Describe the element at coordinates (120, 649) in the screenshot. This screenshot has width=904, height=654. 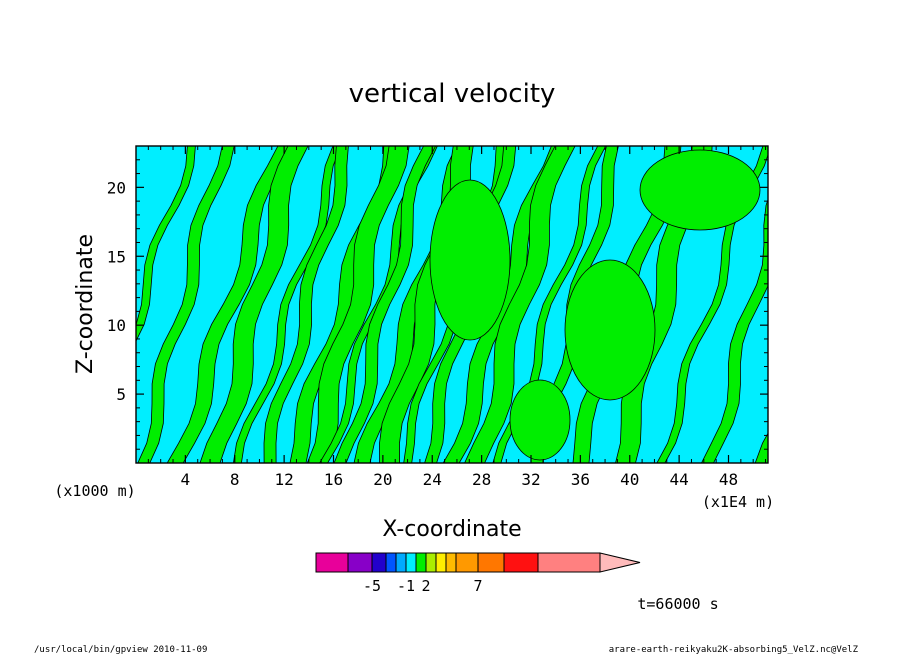
I see `footer-left: /usr/local/bin/gpview 2010-11-09` at that location.